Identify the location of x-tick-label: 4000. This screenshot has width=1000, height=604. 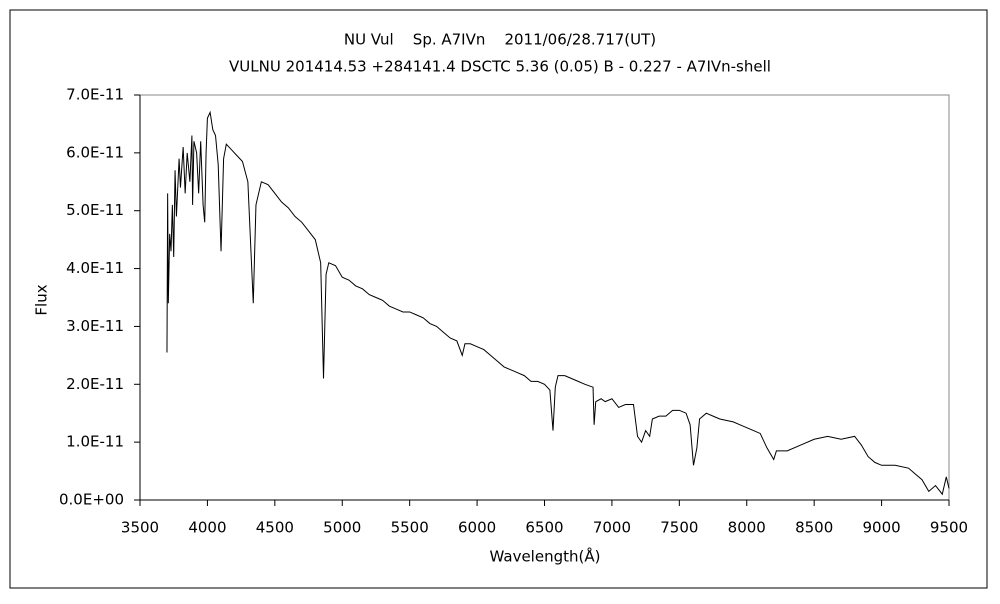
(207, 528).